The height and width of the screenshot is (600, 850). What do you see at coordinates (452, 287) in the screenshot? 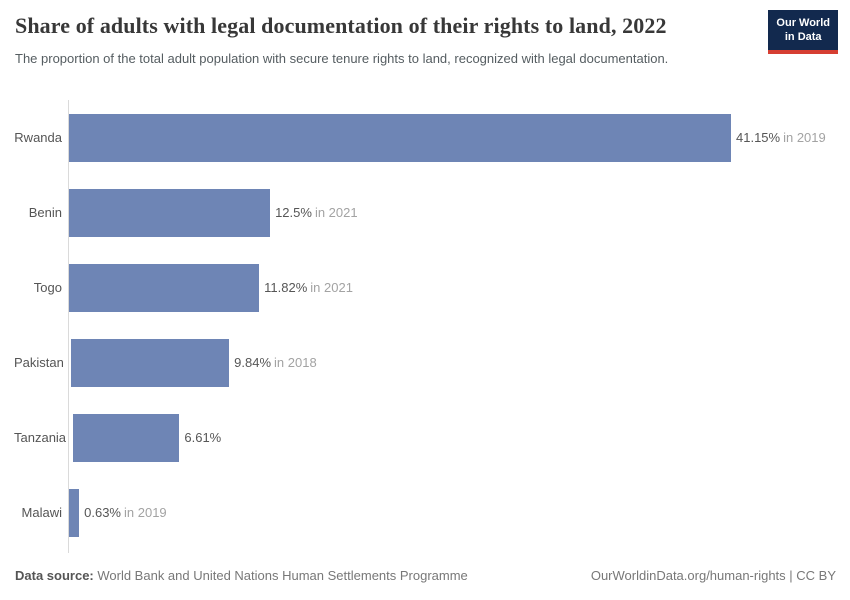
I see `bar-plot-area: 11.82% in 2021` at bounding box center [452, 287].